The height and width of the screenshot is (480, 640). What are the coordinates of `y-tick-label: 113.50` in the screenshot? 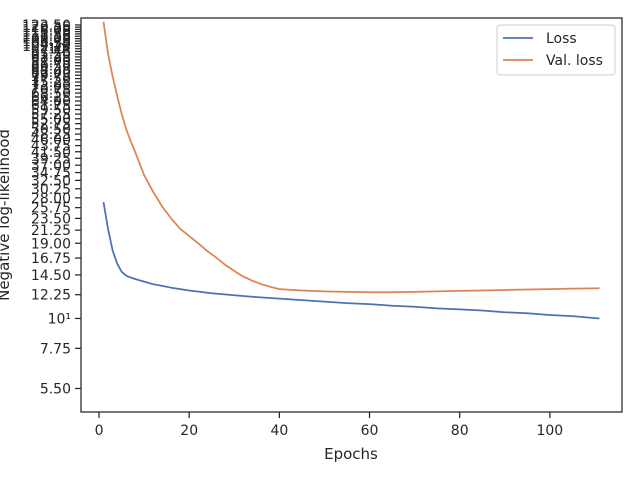 It's located at (46, 35).